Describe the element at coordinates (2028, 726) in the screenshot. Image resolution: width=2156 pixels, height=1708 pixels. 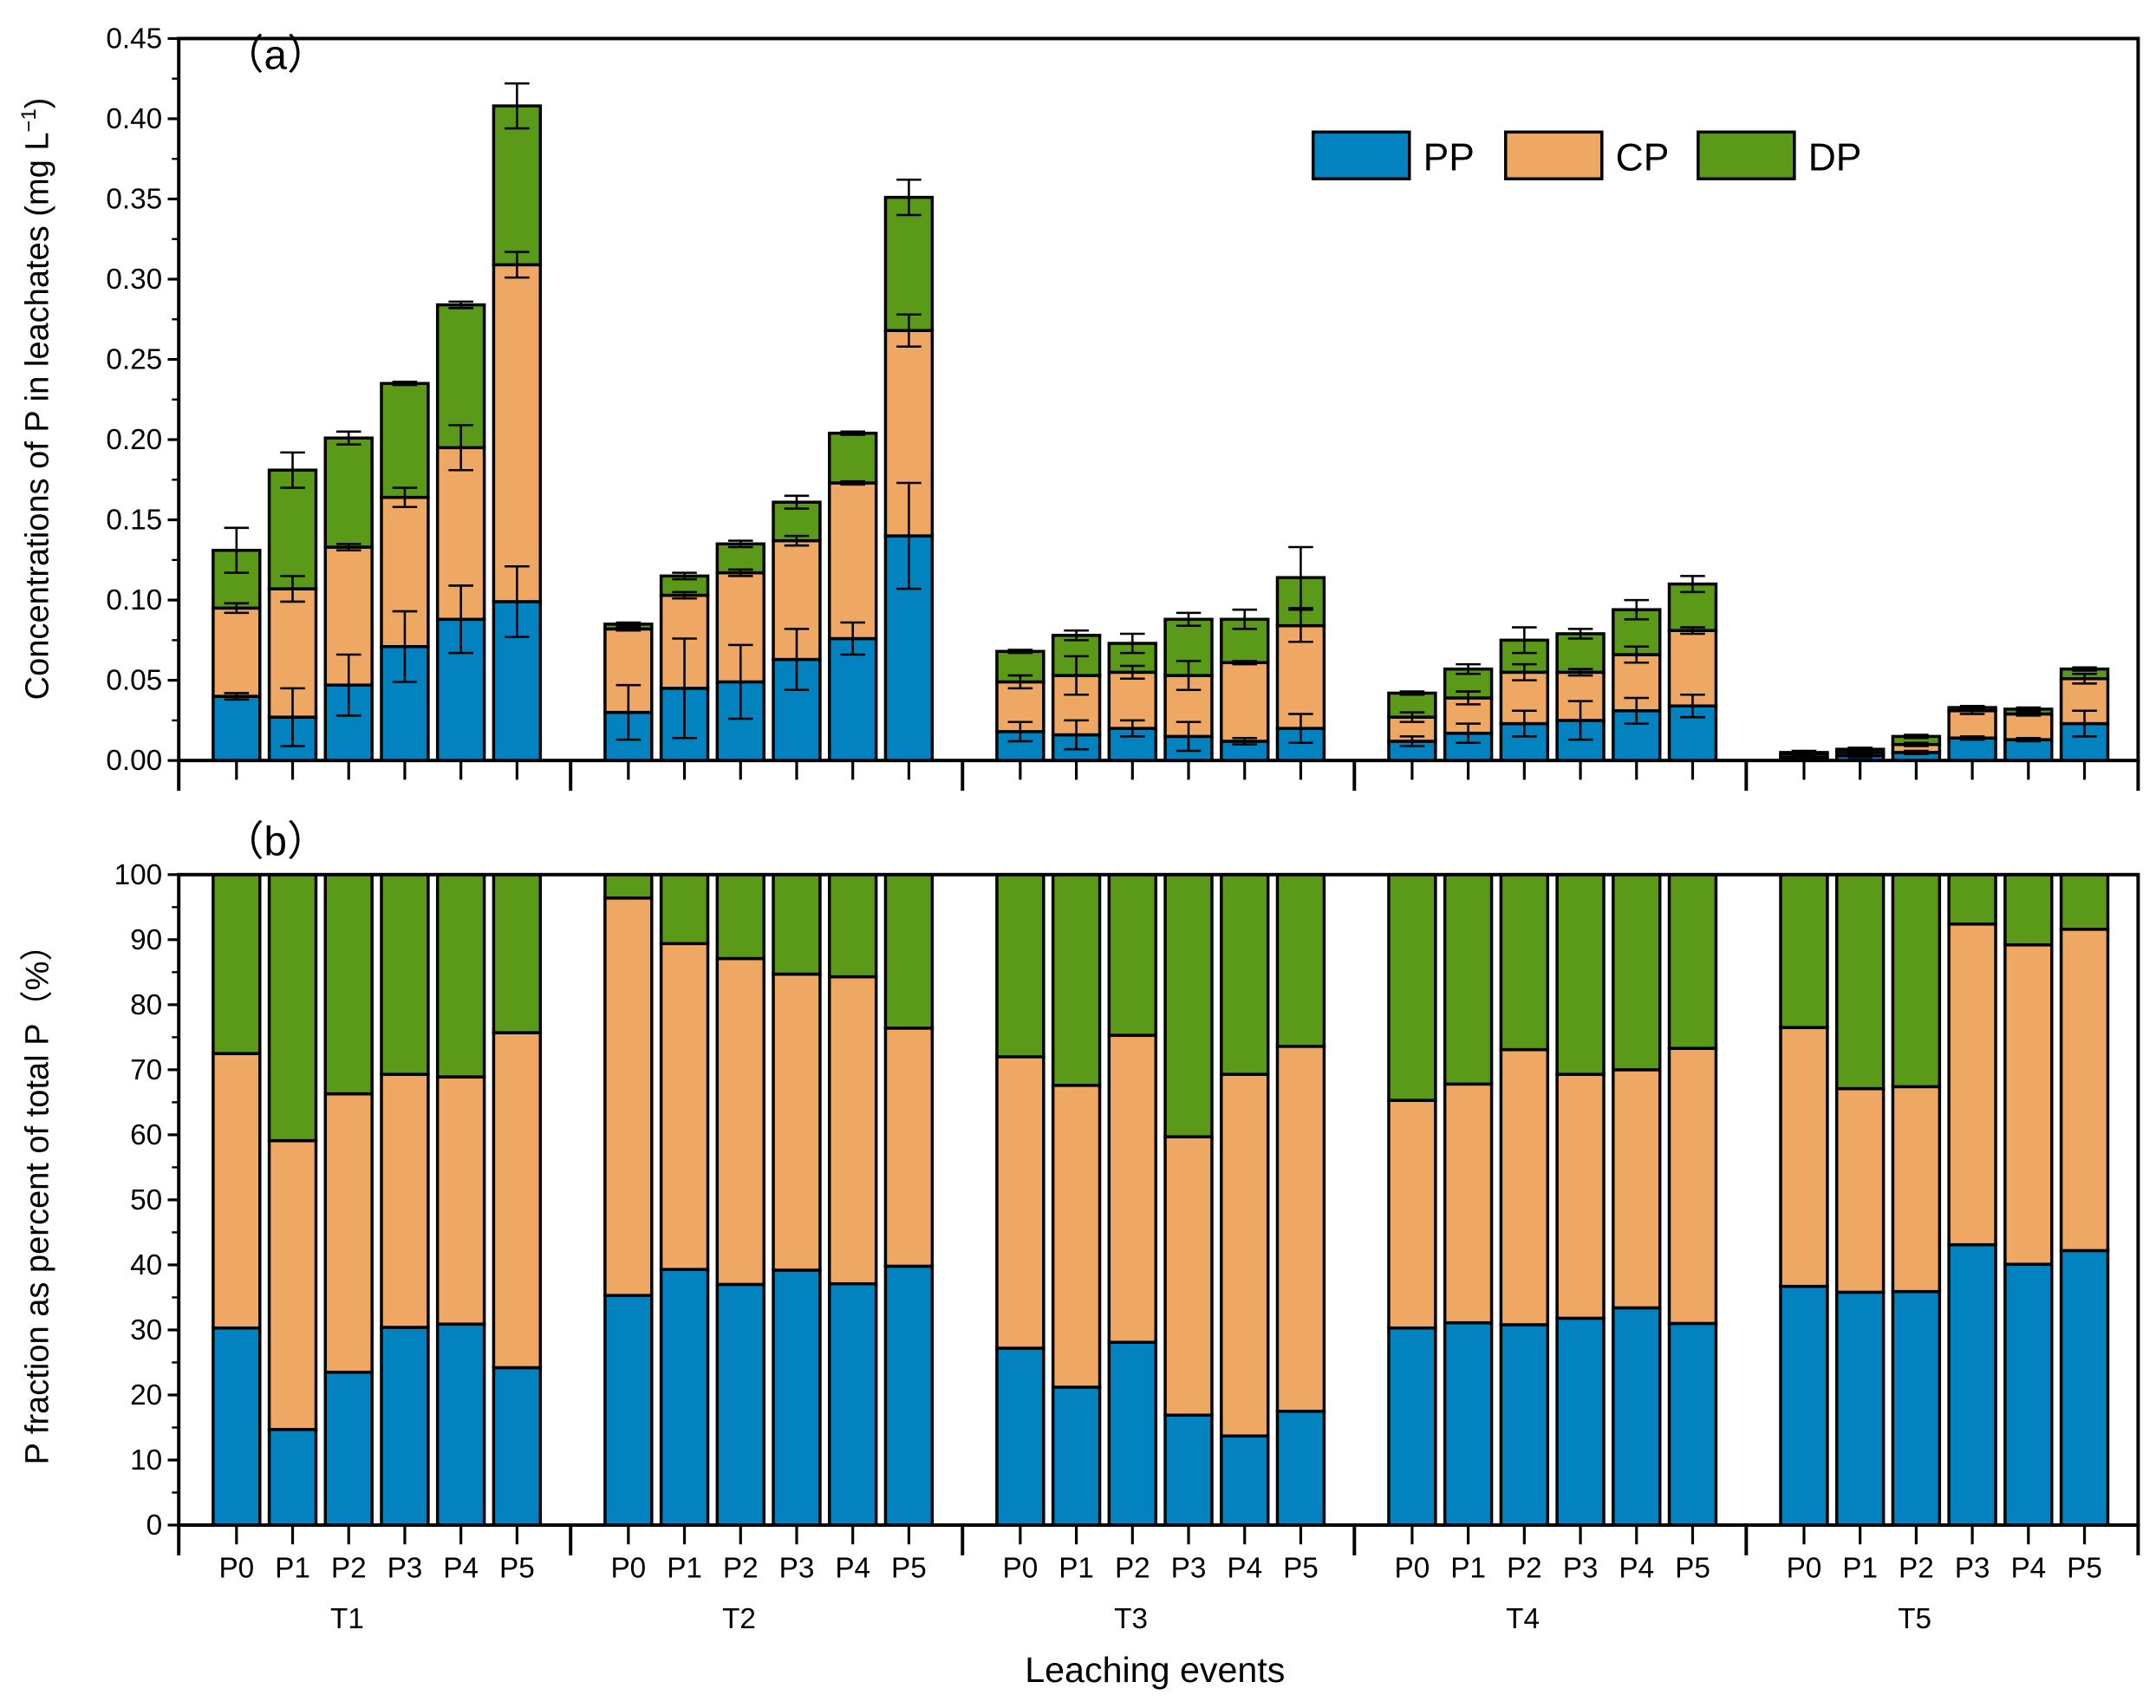
I see `bar-cp-t5-p4` at that location.